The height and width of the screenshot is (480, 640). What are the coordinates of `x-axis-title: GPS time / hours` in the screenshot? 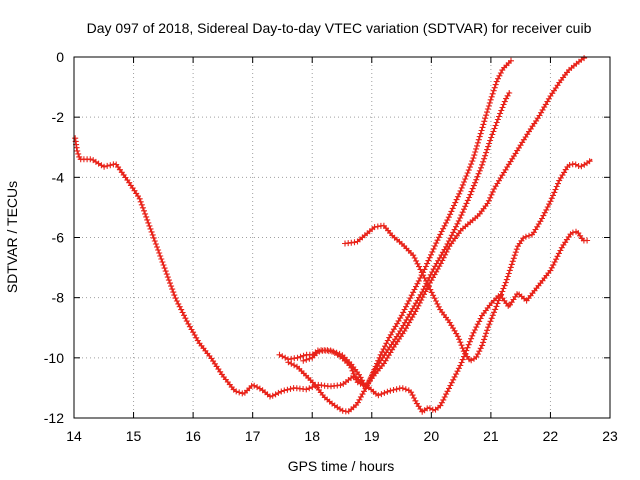 It's located at (341, 466).